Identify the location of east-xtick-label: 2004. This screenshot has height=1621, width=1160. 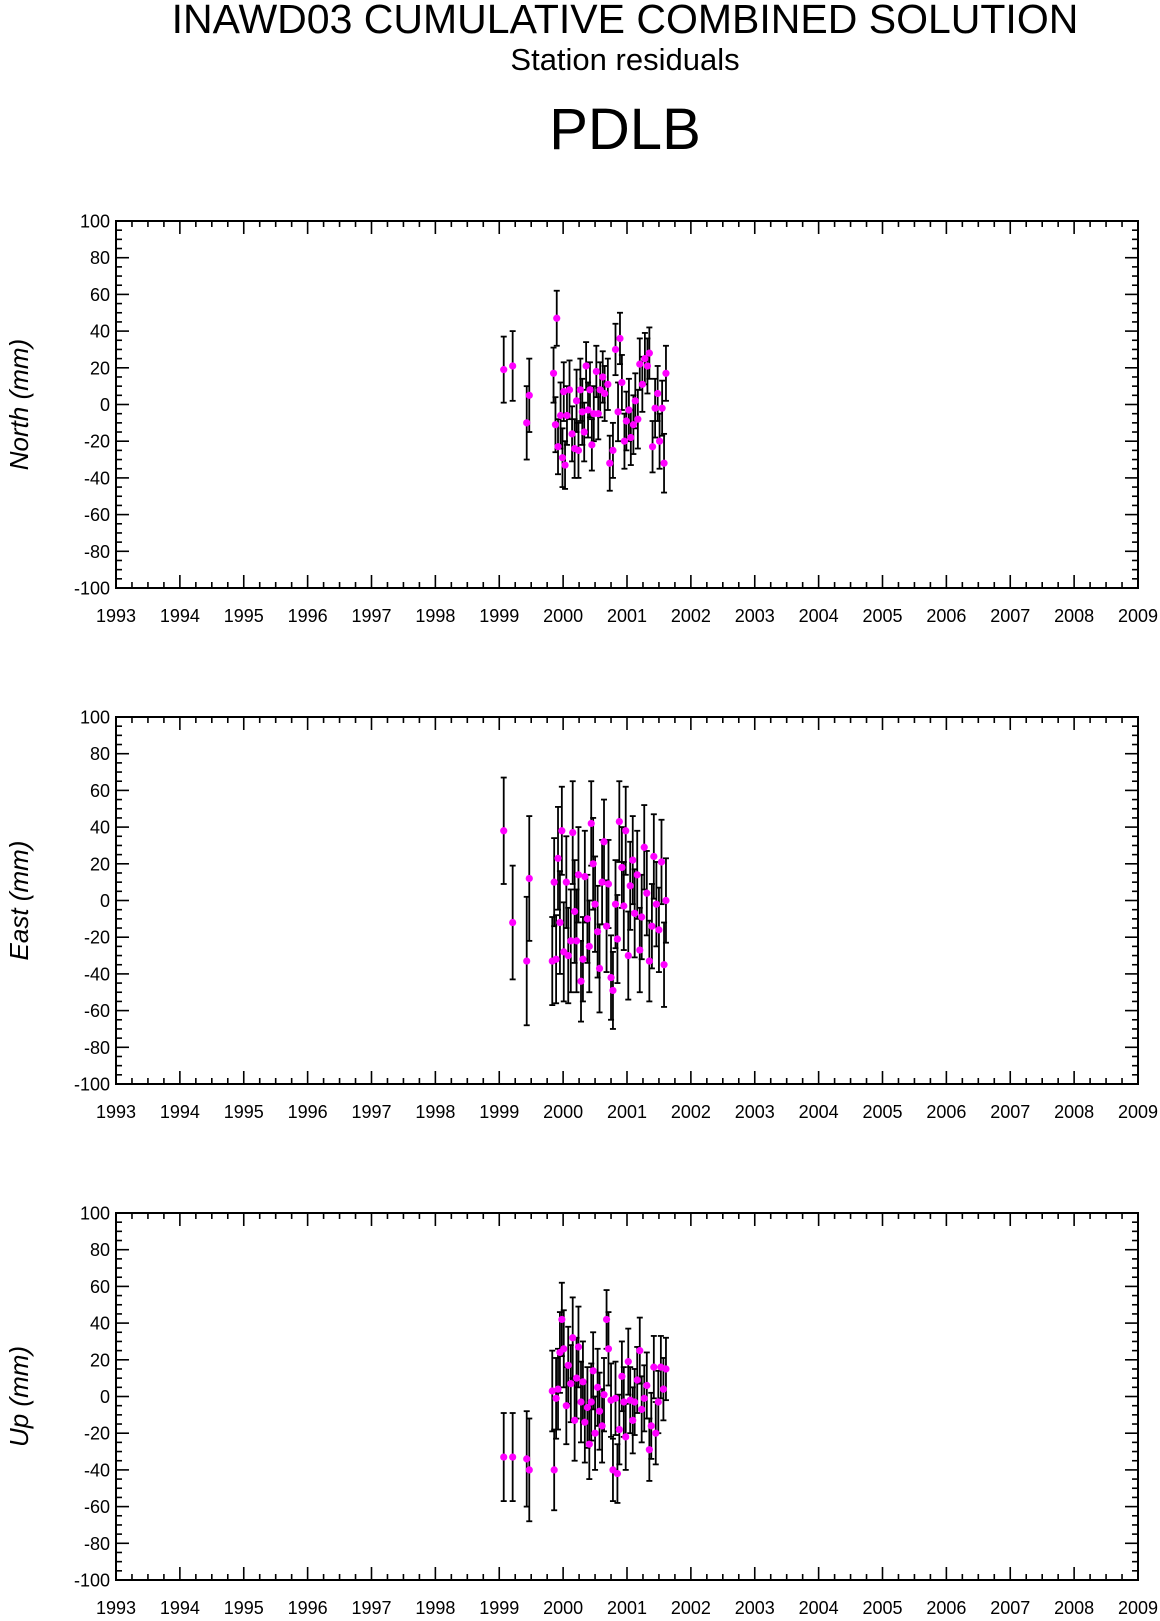
(819, 1112).